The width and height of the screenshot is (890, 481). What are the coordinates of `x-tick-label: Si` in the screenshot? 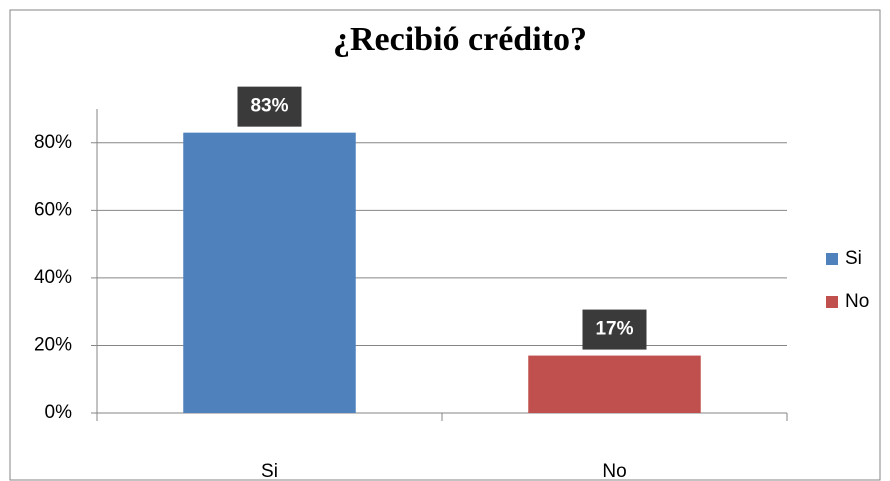 It's located at (269, 471).